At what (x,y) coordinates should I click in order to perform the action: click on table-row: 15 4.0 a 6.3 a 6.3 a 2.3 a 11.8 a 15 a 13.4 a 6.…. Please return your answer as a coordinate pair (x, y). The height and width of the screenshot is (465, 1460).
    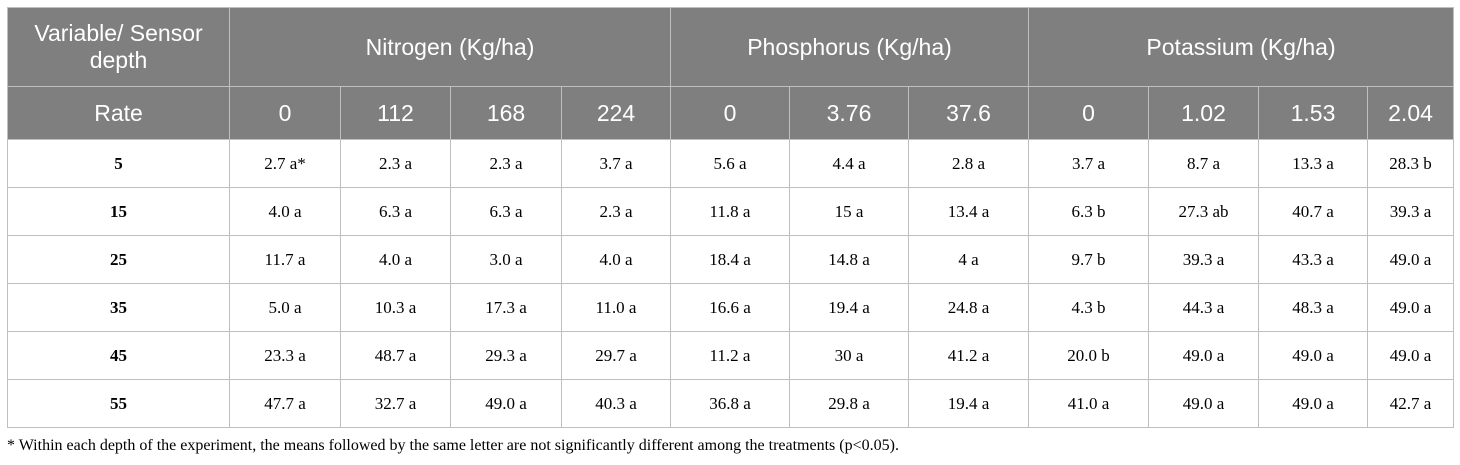
    Looking at the image, I should click on (731, 211).